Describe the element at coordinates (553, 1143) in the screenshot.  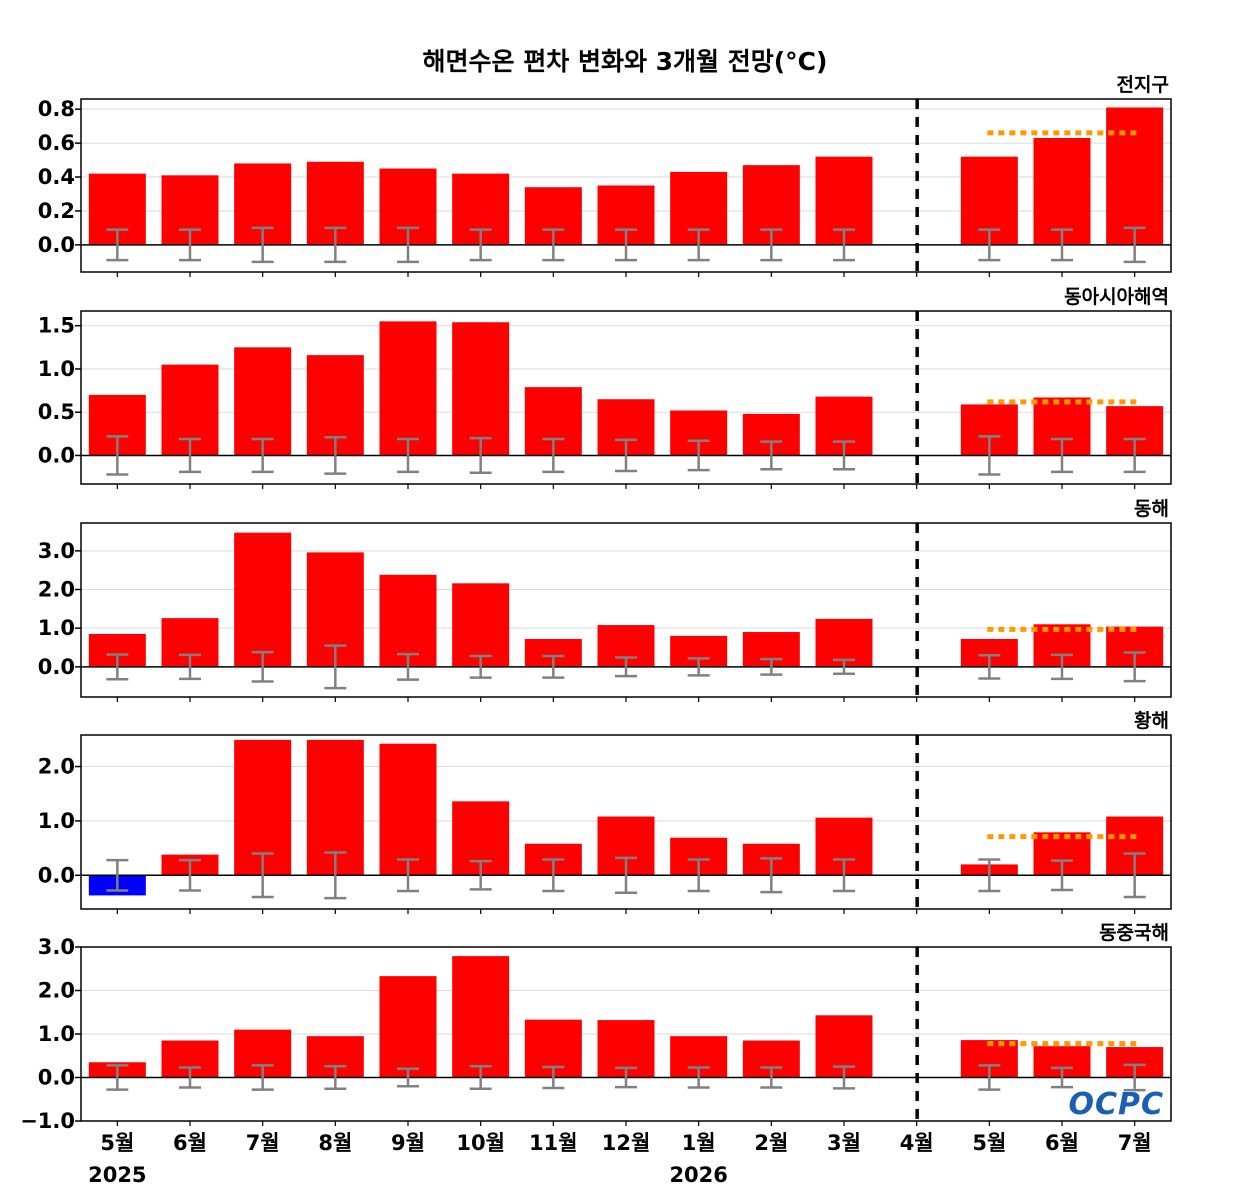
I see `x-tick-label: 11월` at that location.